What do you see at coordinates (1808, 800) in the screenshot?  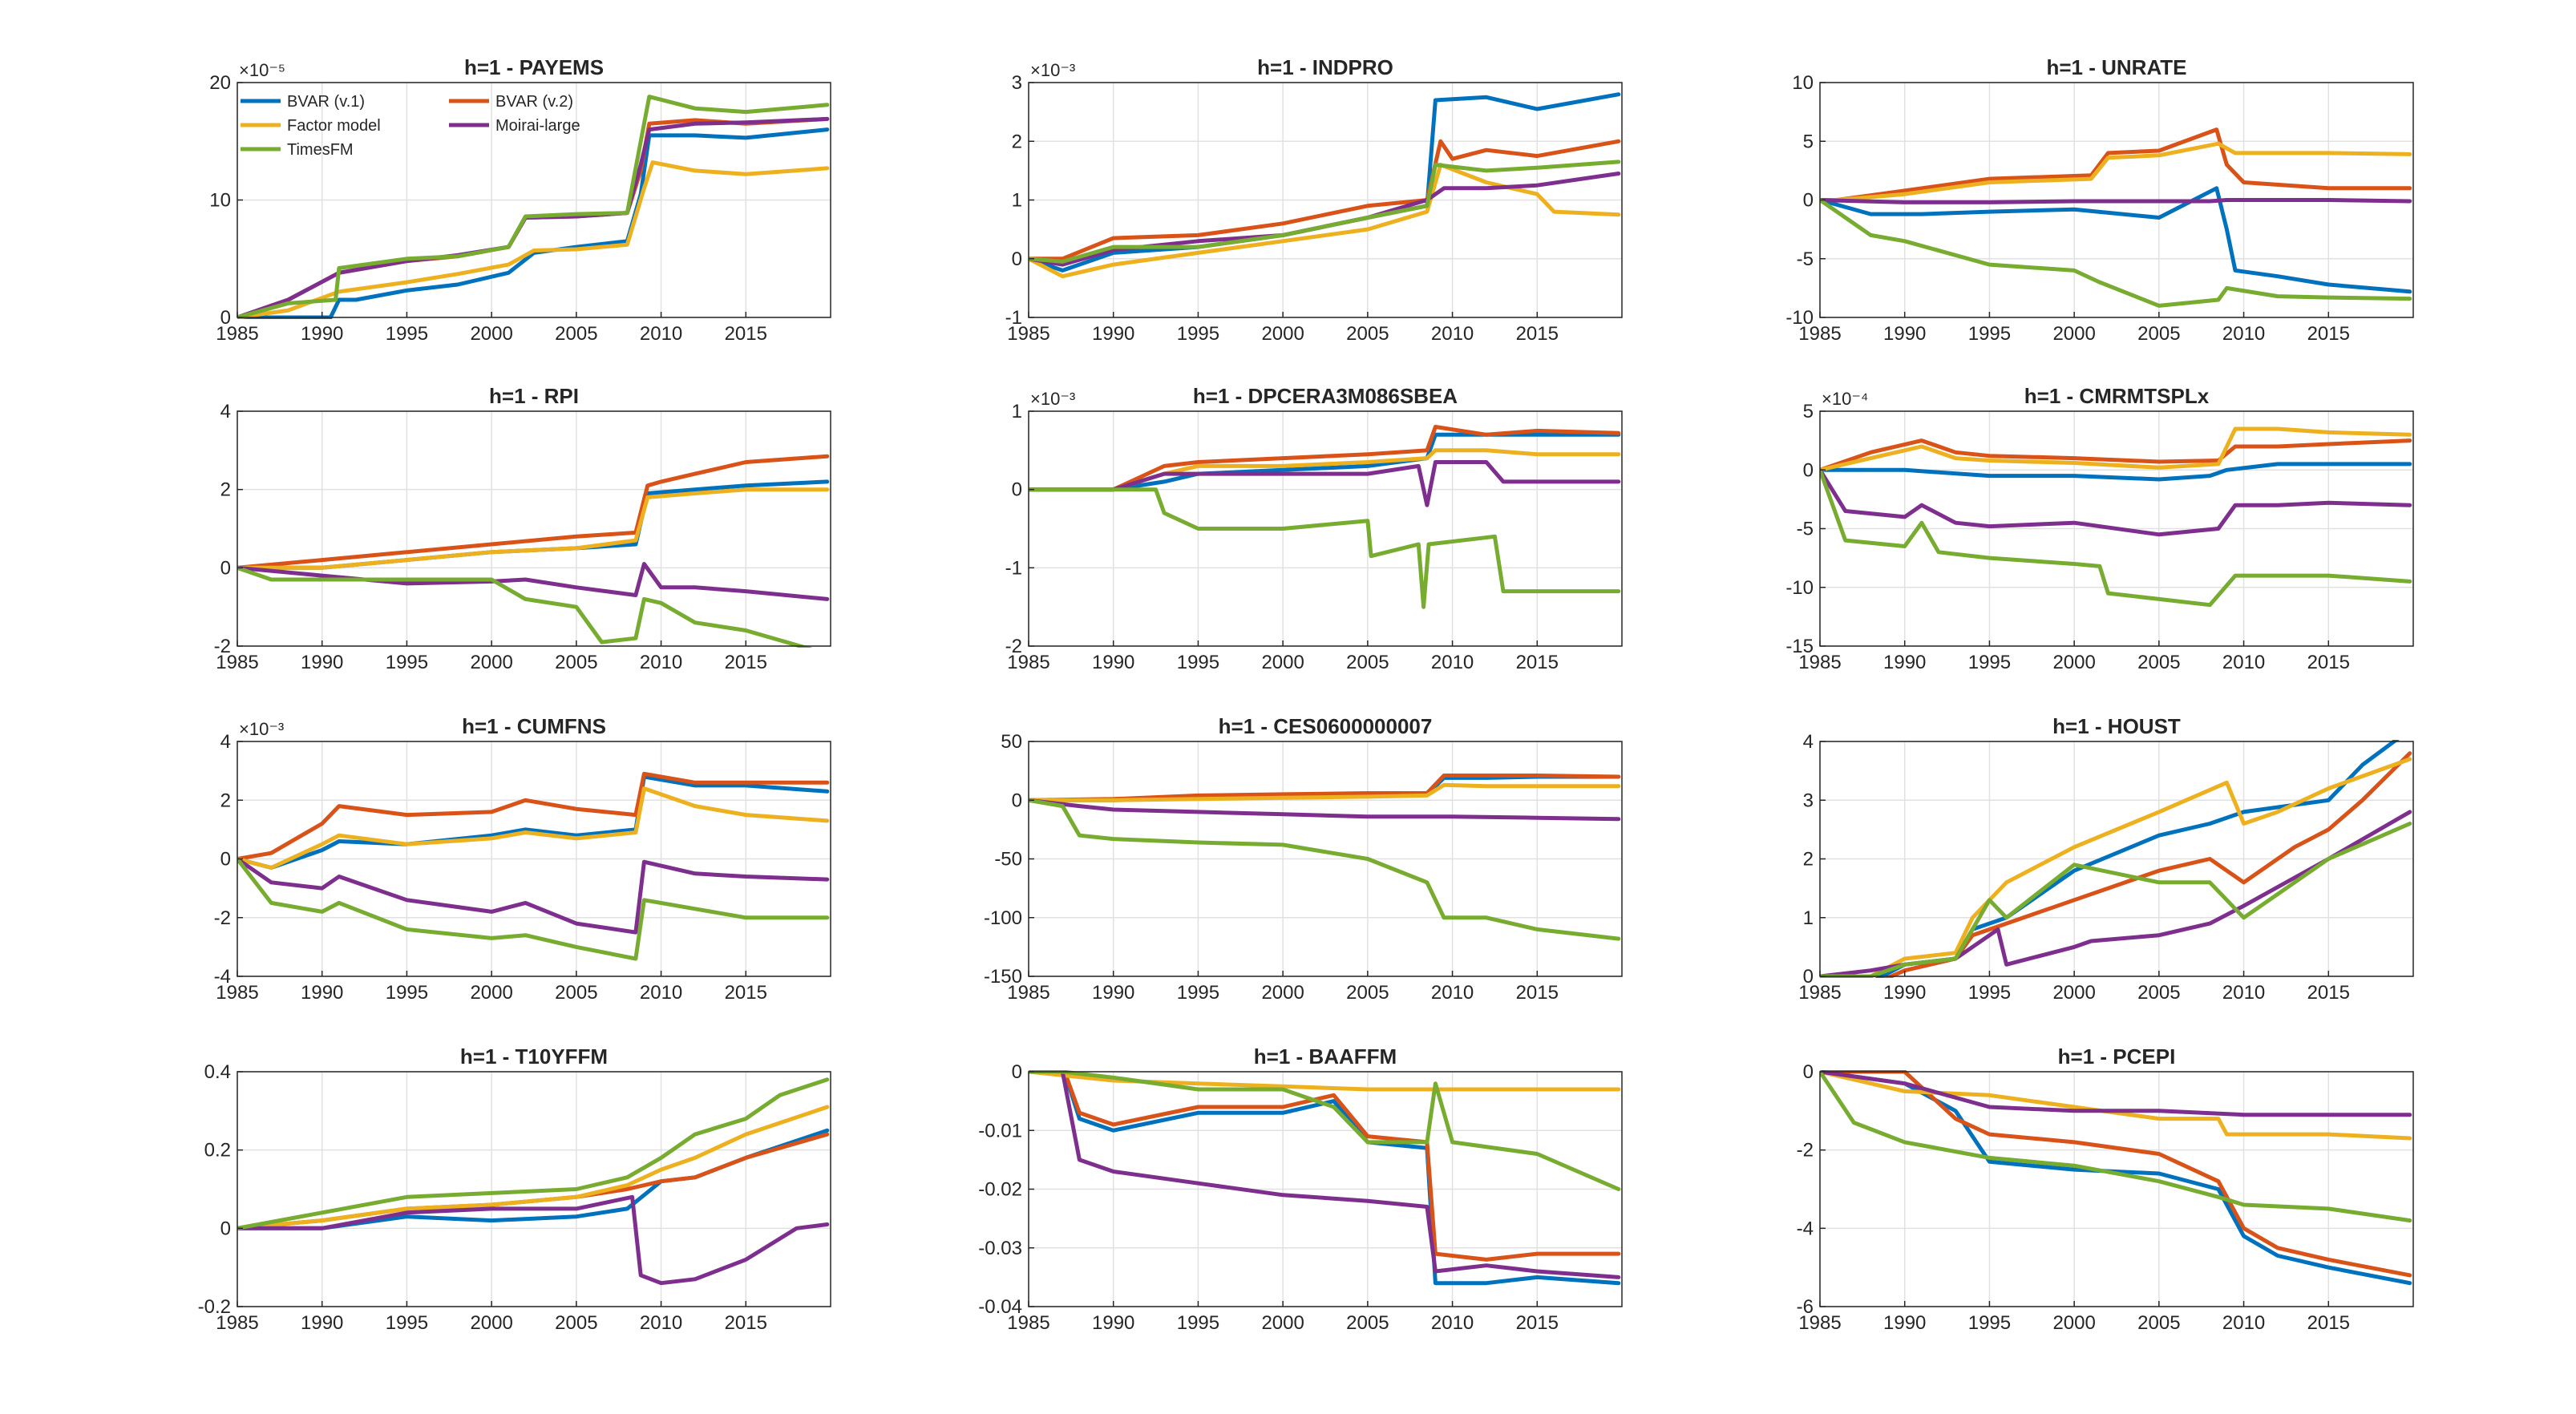 I see `y-tick-label: 3` at bounding box center [1808, 800].